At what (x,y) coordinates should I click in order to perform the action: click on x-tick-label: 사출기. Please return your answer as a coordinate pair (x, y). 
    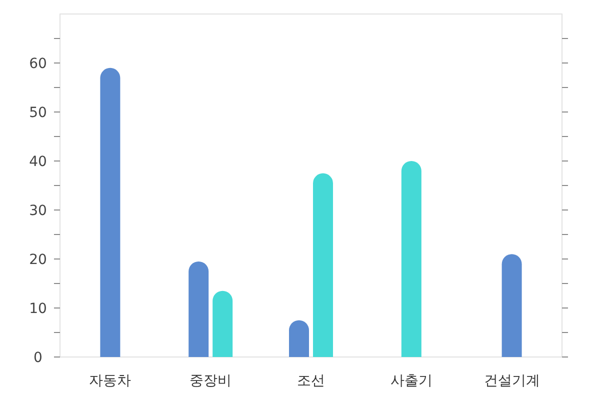
    Looking at the image, I should click on (411, 381).